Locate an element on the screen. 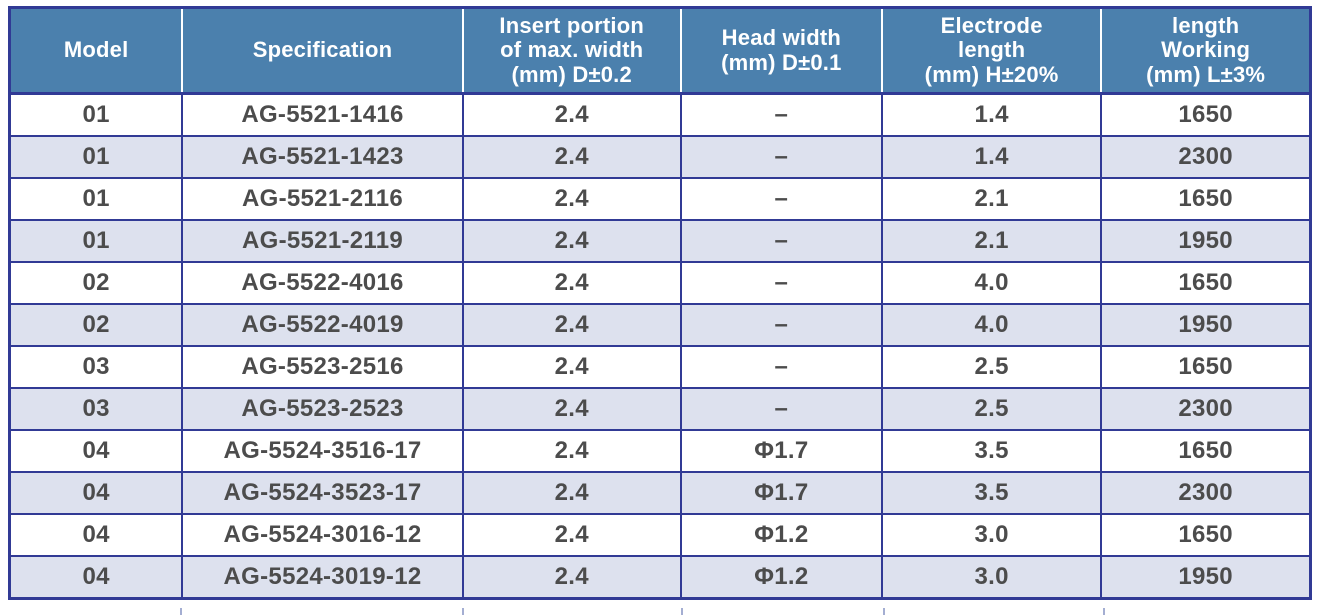  table-row: 04 AG-5524-3019-12 2.4 Φ1.2 3.0 1950 is located at coordinates (660, 576).